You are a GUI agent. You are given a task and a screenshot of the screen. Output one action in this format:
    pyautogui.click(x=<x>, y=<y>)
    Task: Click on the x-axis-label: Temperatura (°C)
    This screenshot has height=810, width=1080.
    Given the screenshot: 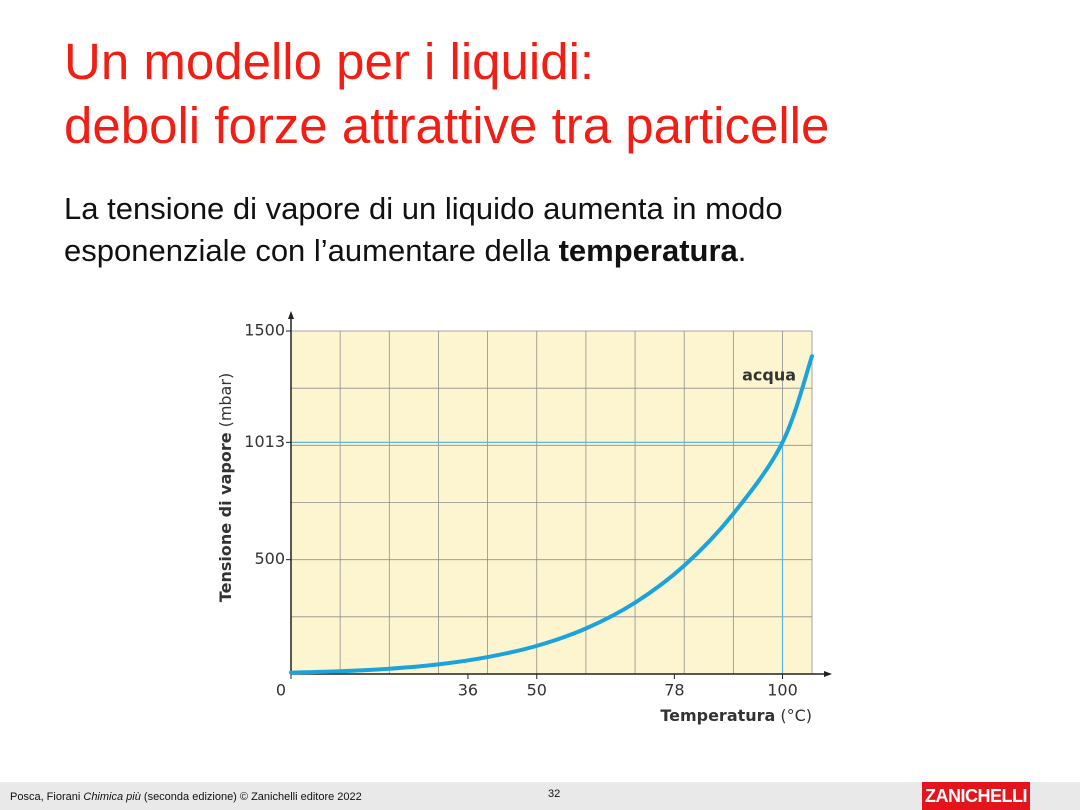 What is the action you would take?
    pyautogui.click(x=736, y=715)
    